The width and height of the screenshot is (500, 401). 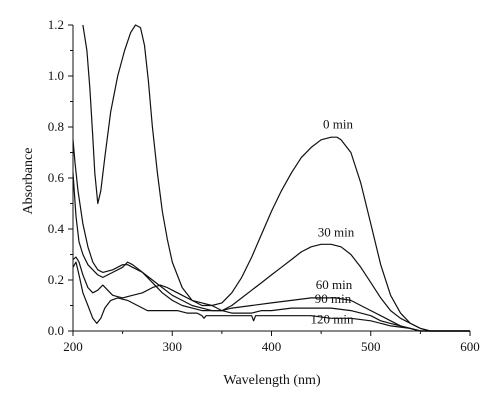 What do you see at coordinates (56, 330) in the screenshot?
I see `y-tick-label: 0.0` at bounding box center [56, 330].